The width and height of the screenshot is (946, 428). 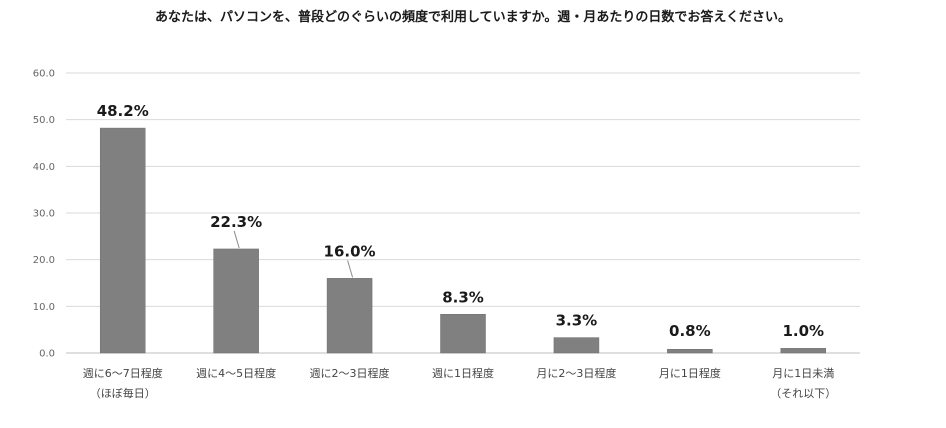 I want to click on data-label-3: 8.3%, so click(x=463, y=297).